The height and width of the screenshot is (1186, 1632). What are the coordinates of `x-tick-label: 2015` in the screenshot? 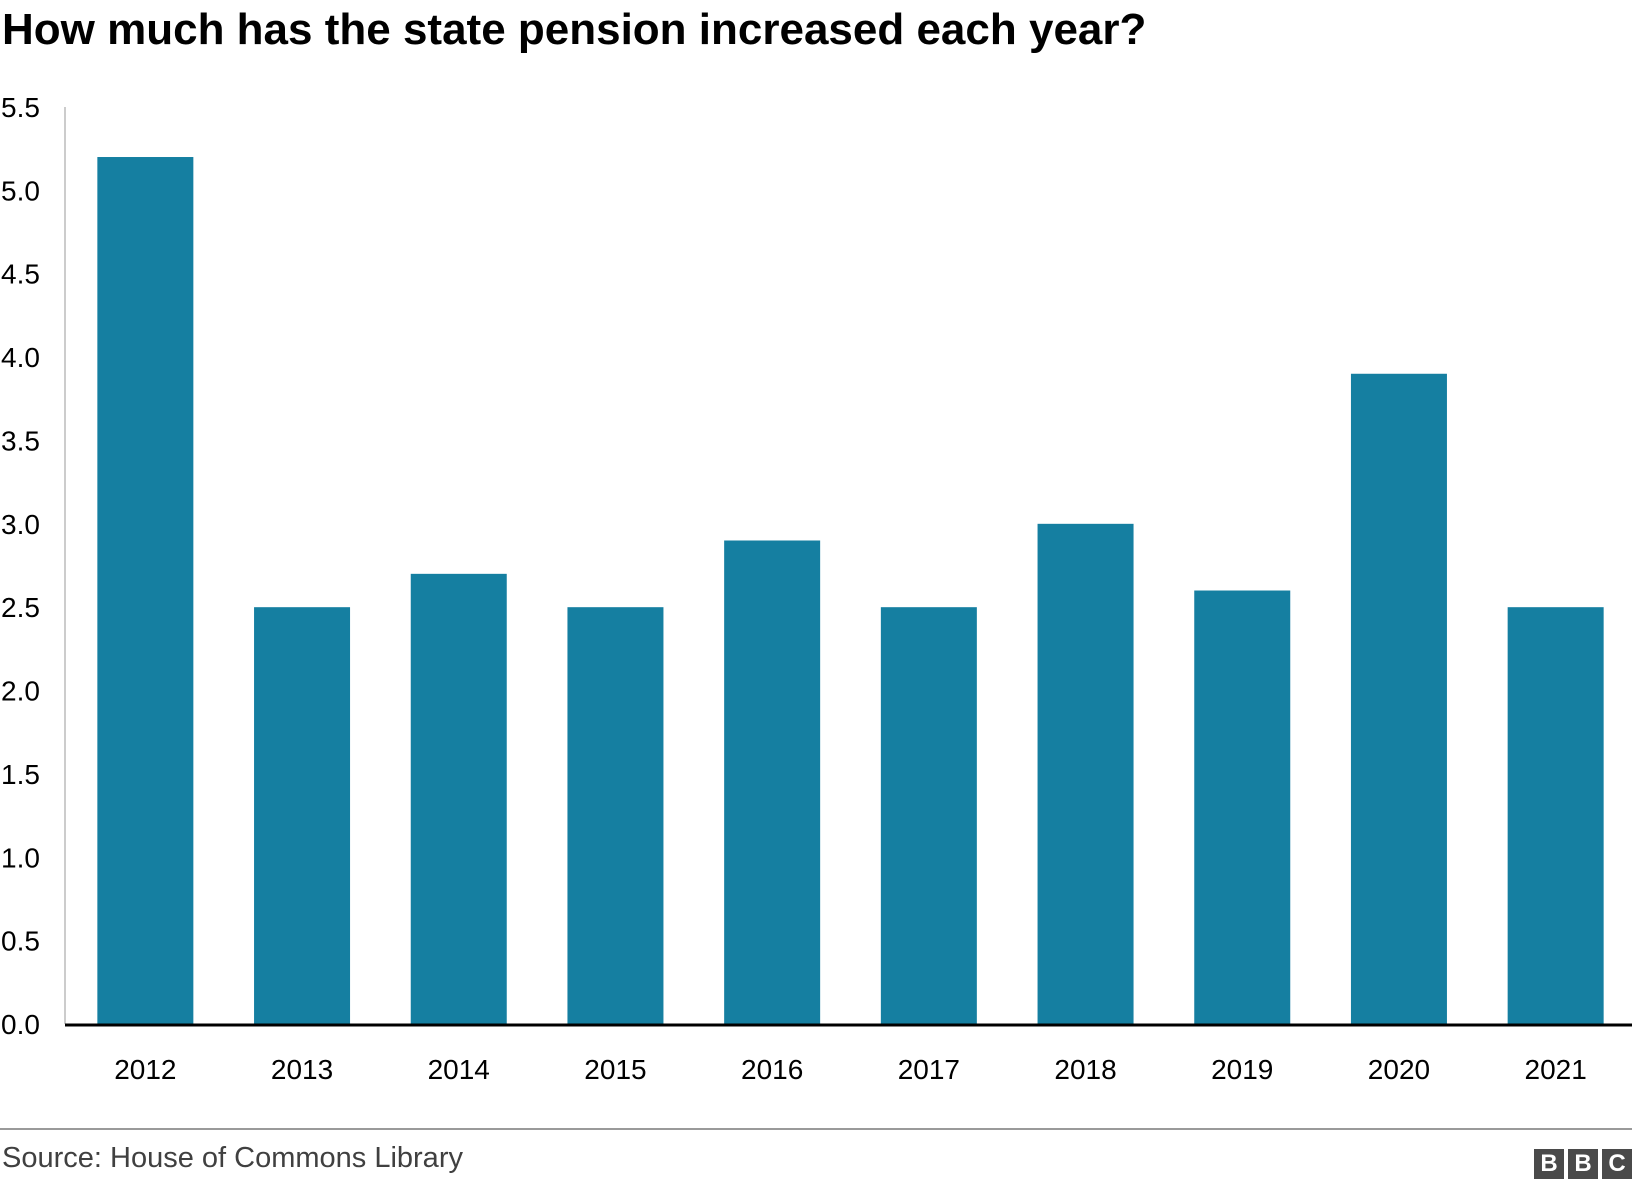 It's located at (615, 1069).